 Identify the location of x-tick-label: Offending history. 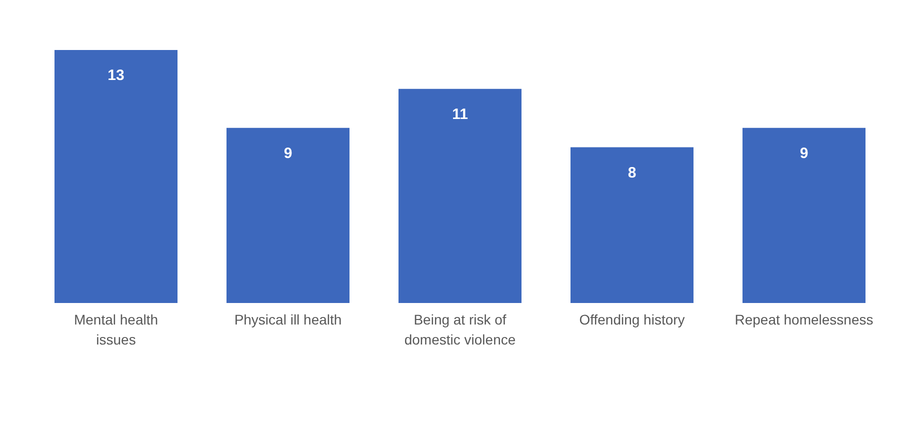
(632, 320).